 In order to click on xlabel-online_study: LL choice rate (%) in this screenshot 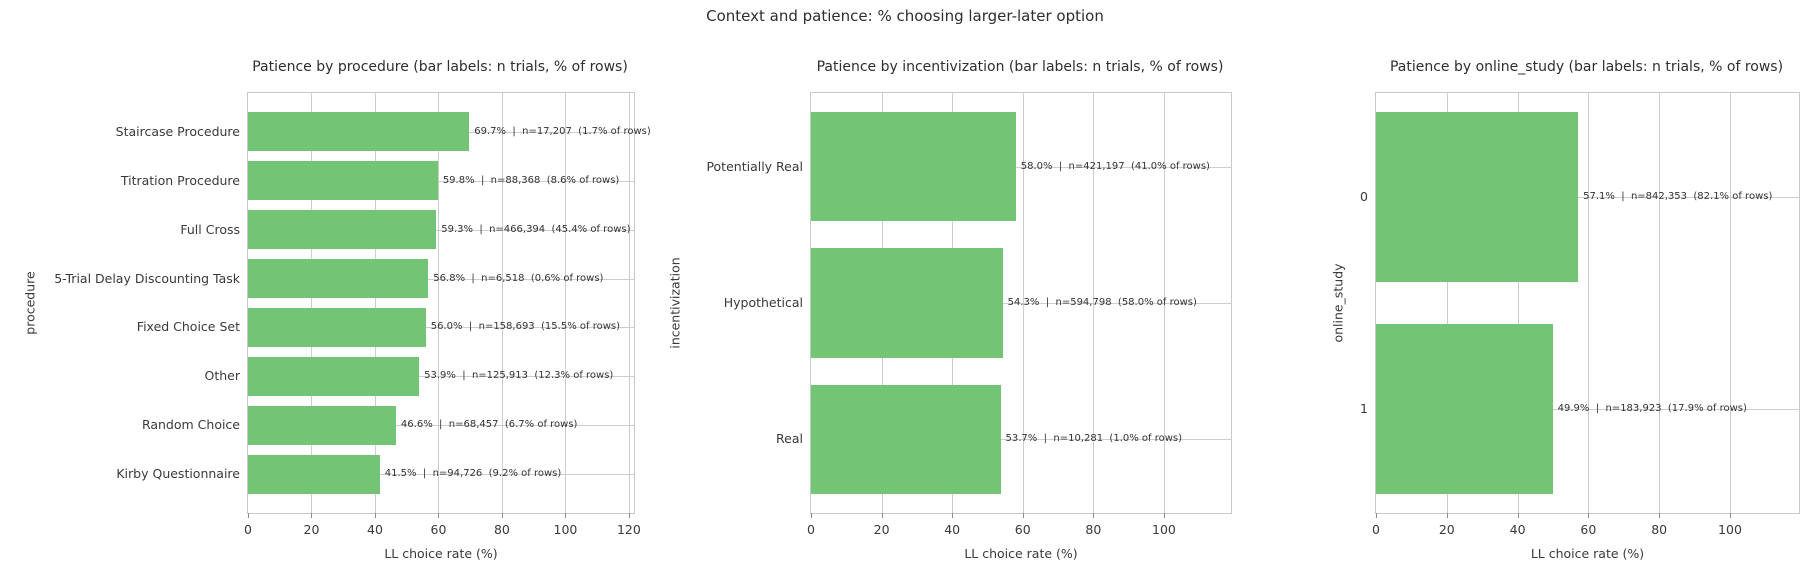, I will do `click(1587, 553)`.